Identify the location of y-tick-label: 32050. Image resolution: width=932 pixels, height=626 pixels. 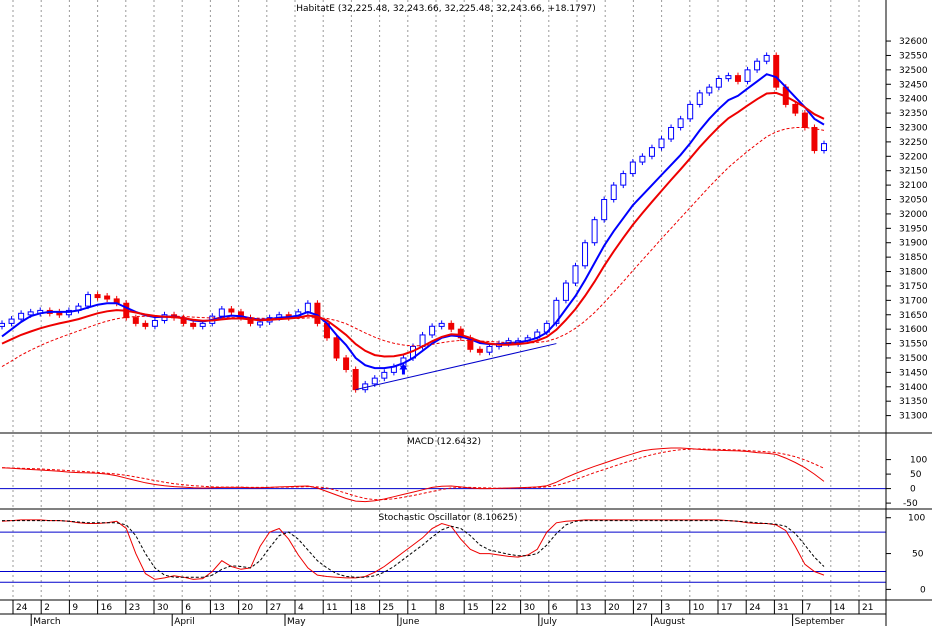
(913, 201).